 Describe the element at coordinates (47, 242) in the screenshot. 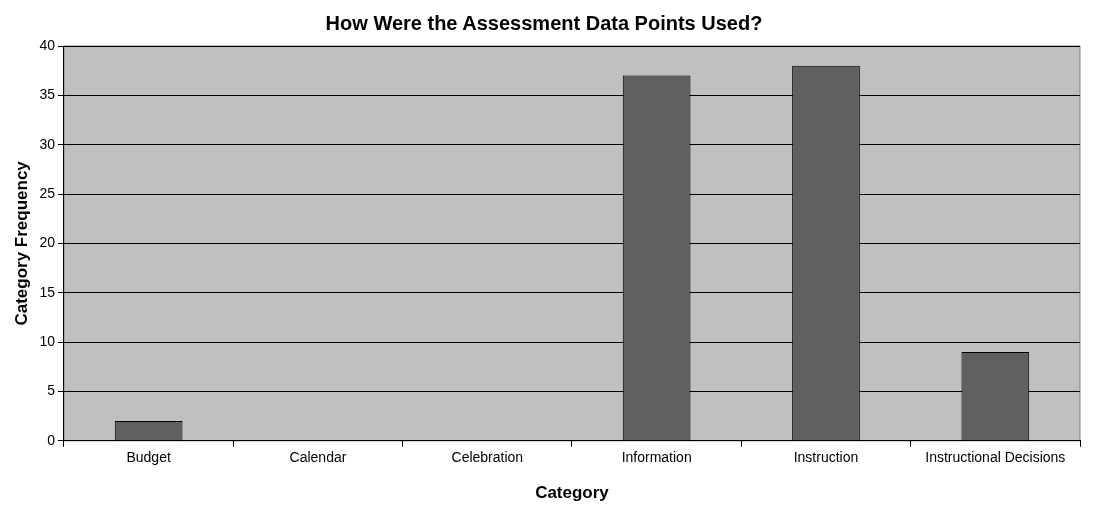

I see `y-tick-label: 20` at that location.